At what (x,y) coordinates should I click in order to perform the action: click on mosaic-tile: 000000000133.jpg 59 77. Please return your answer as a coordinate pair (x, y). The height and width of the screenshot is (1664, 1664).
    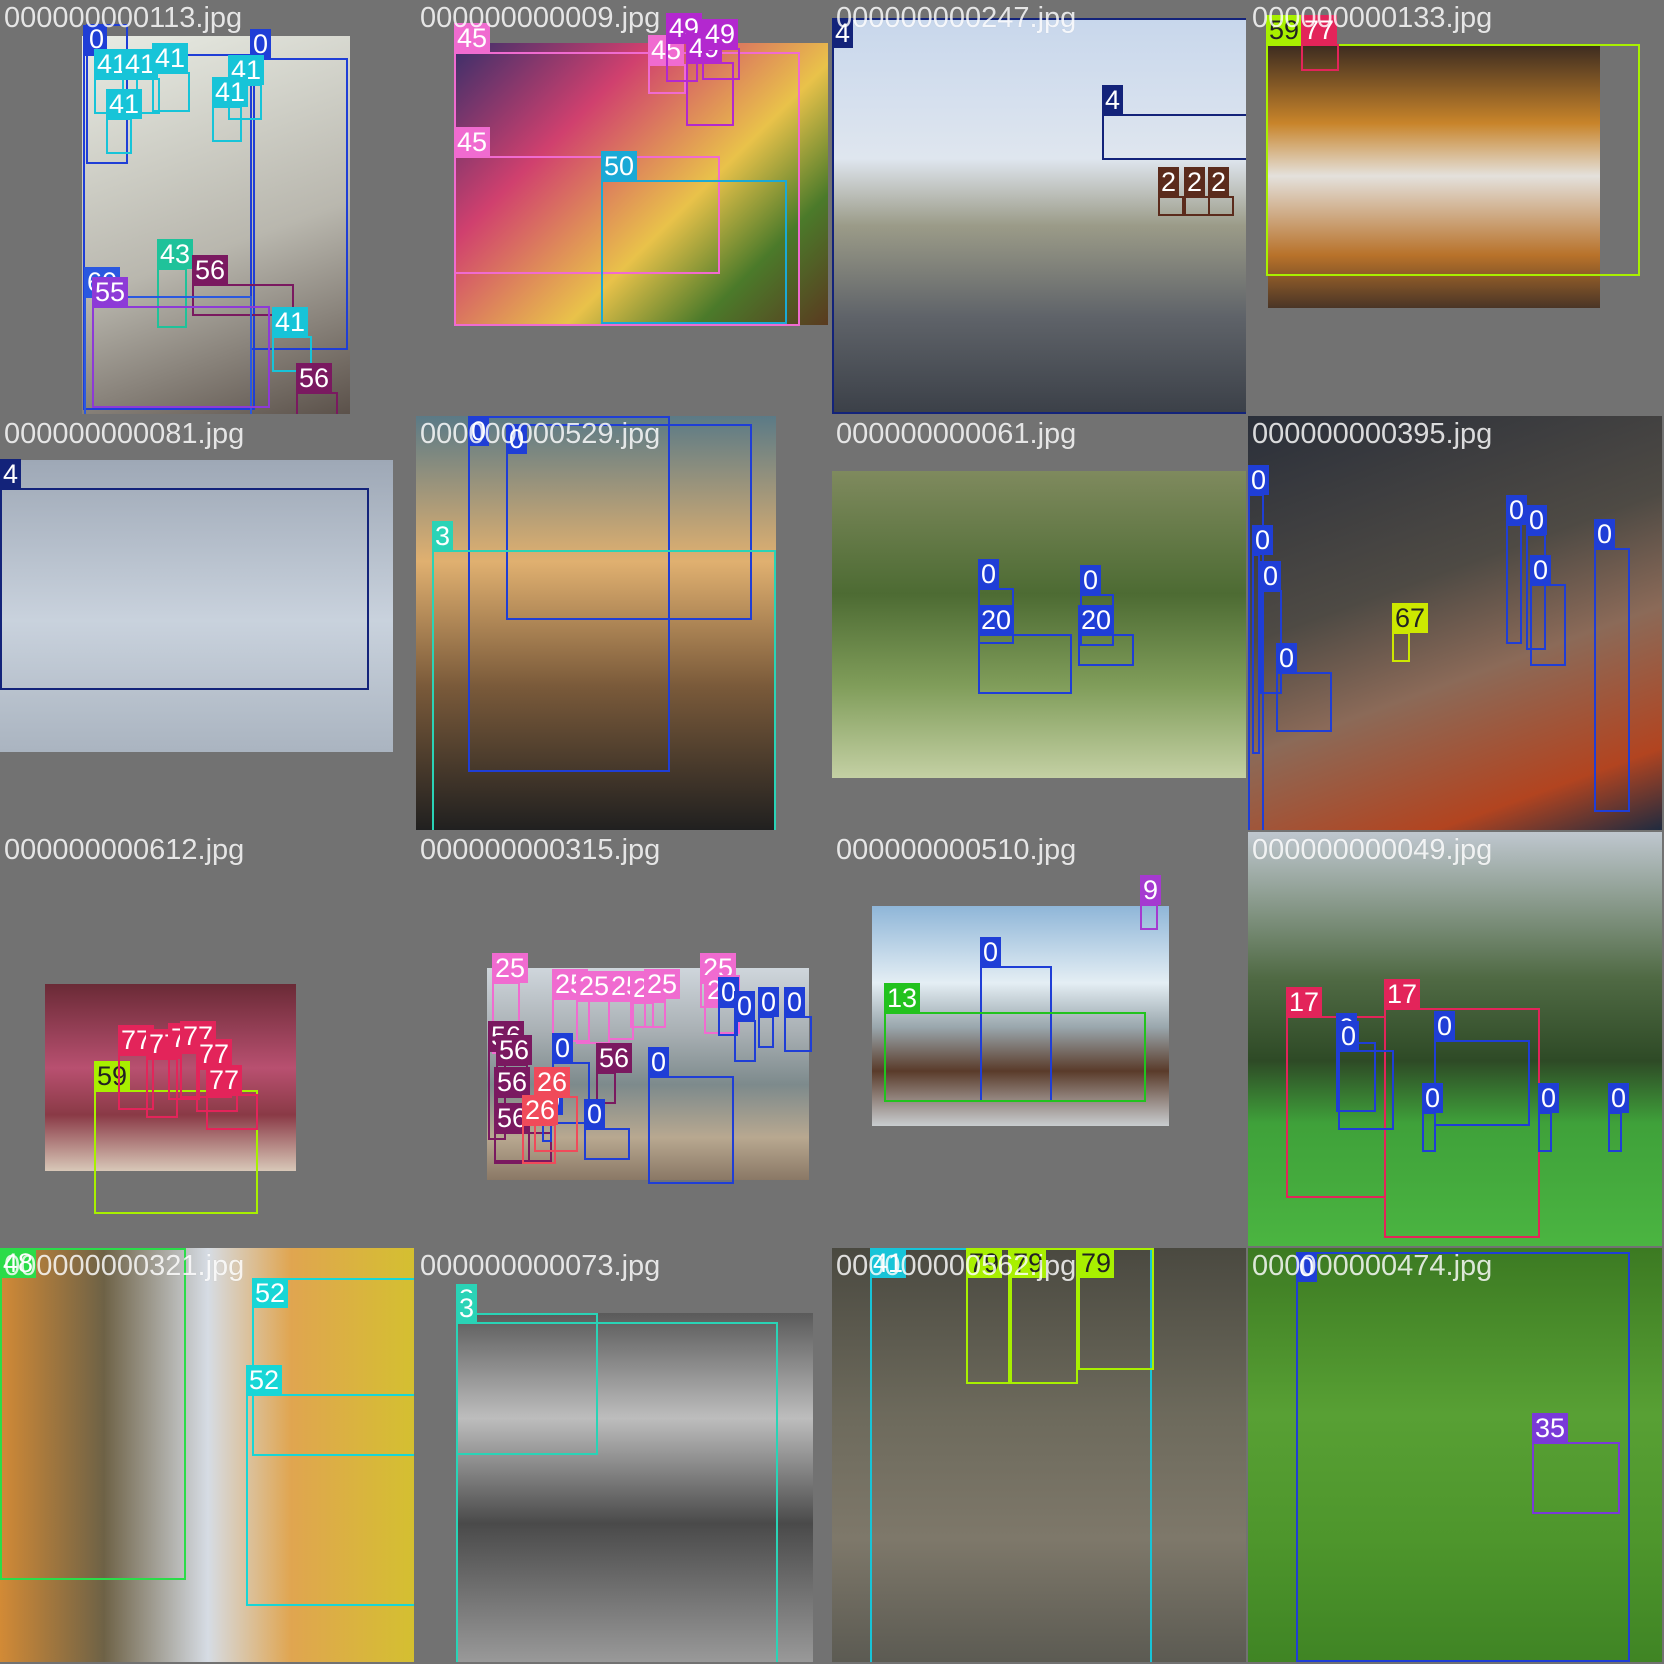
    Looking at the image, I should click on (1455, 207).